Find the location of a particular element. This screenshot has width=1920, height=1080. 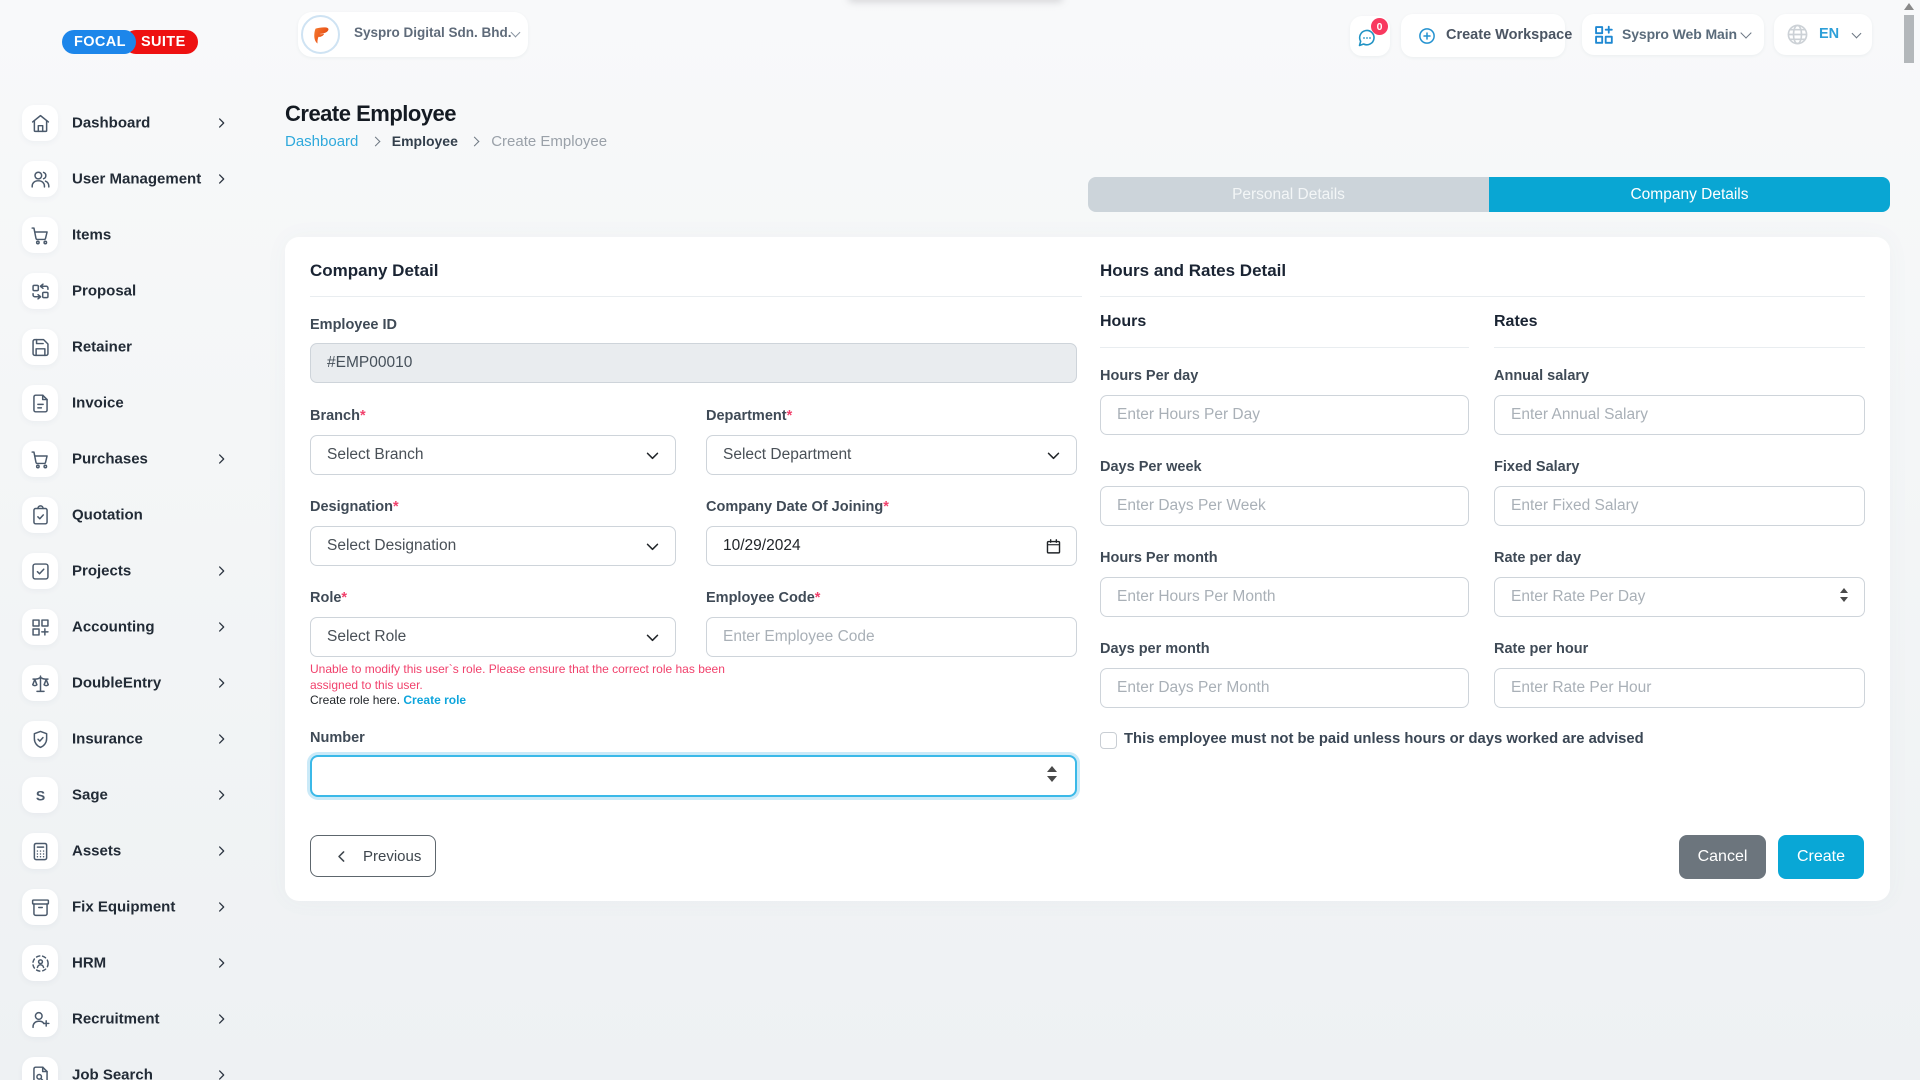

svg-text: S is located at coordinates (39, 795).